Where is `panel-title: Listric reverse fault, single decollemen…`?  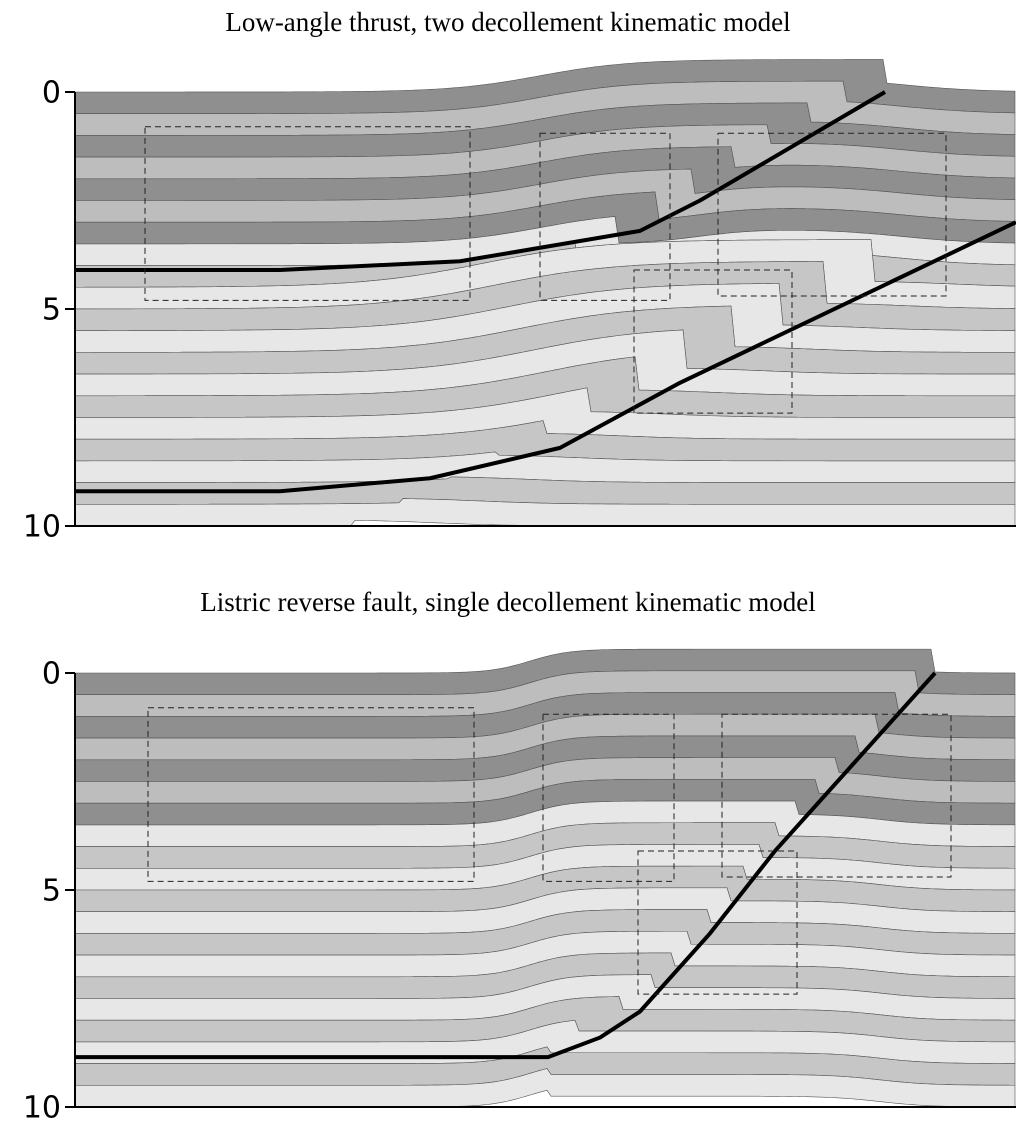
panel-title: Listric reverse fault, single decollemen… is located at coordinates (508, 602).